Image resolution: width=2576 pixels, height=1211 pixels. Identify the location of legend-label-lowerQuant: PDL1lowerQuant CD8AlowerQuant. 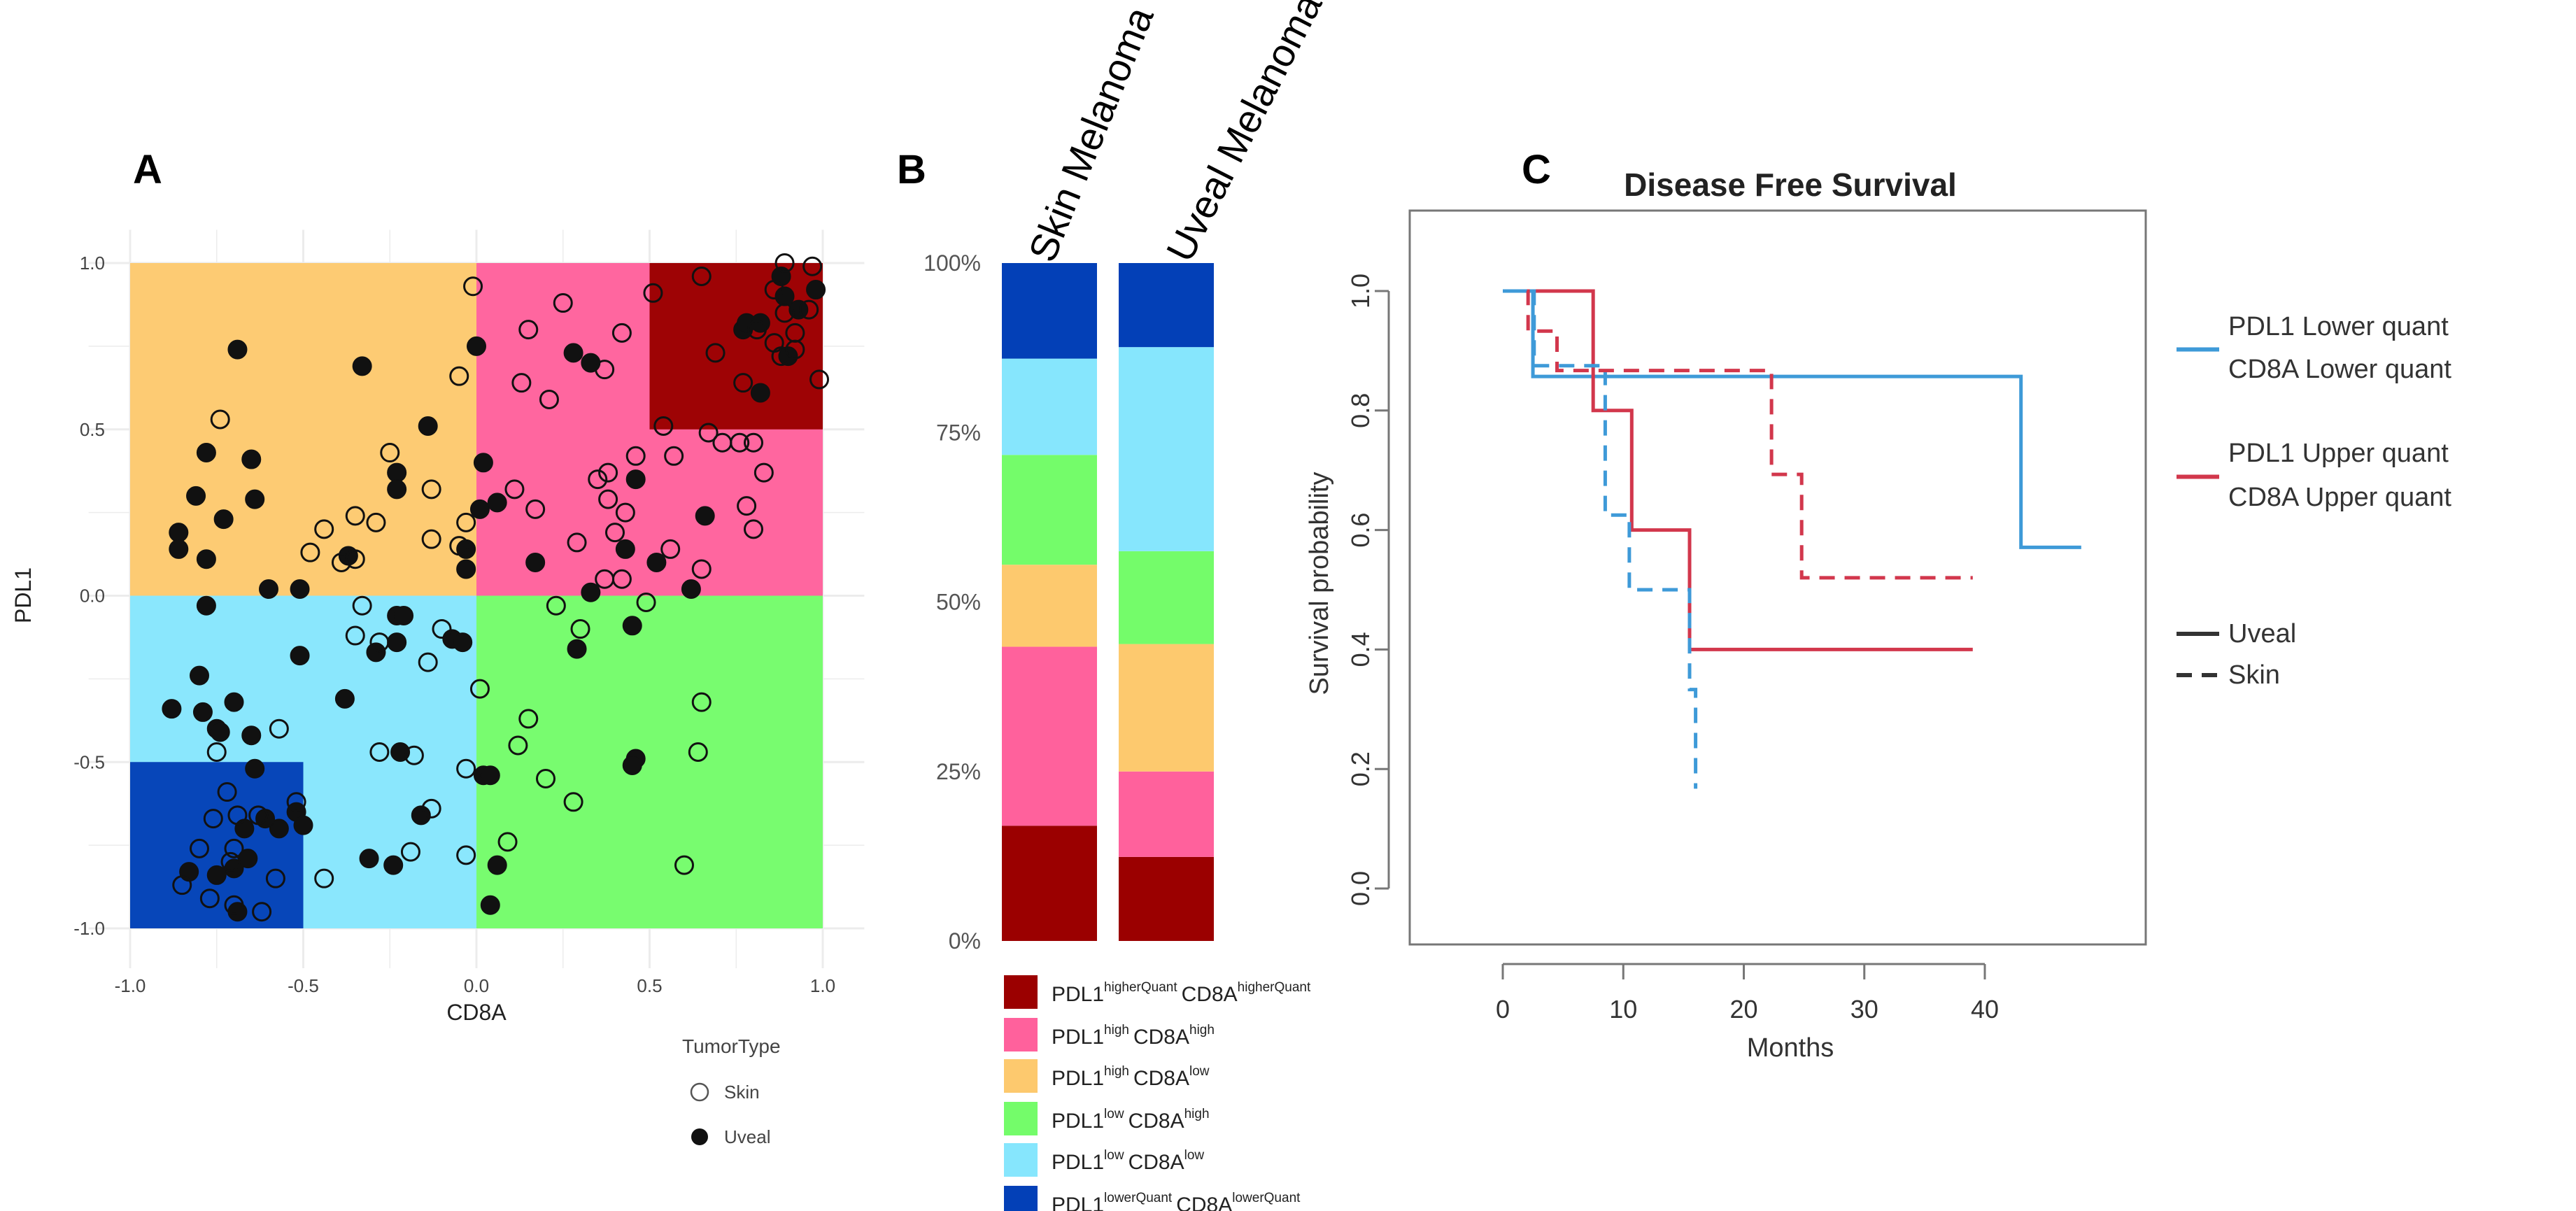
(1176, 1201).